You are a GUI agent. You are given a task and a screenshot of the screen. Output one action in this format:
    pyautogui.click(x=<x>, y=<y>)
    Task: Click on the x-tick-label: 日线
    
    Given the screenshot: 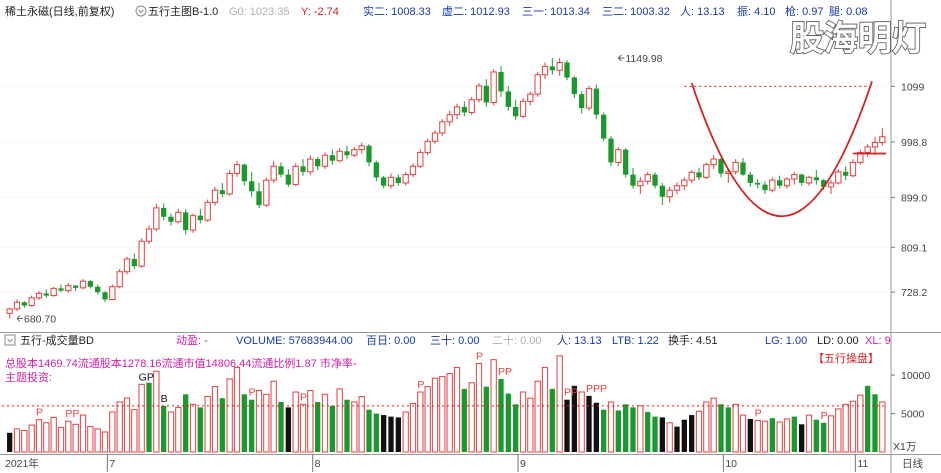 What is the action you would take?
    pyautogui.click(x=912, y=463)
    